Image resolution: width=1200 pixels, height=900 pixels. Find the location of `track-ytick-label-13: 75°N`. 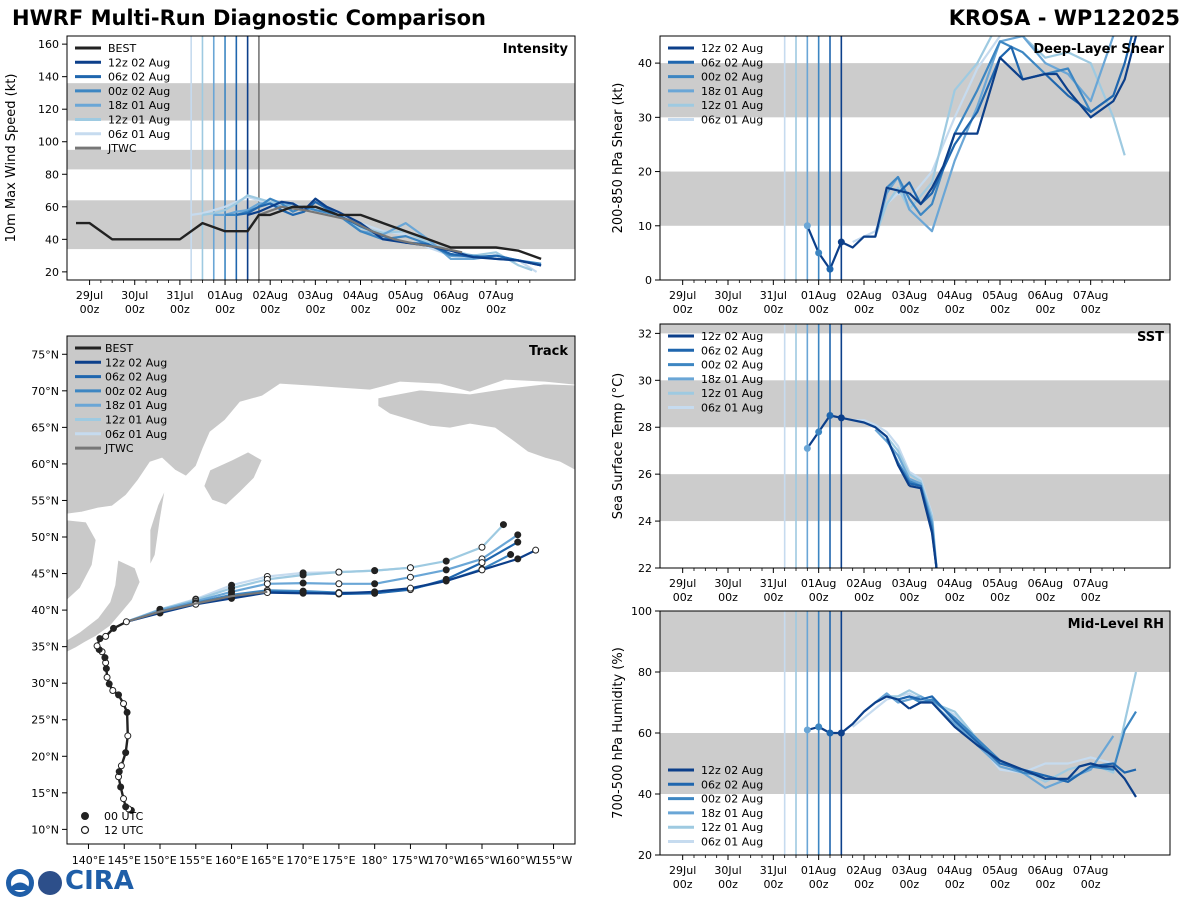

track-ytick-label-13: 75°N is located at coordinates (45, 354).